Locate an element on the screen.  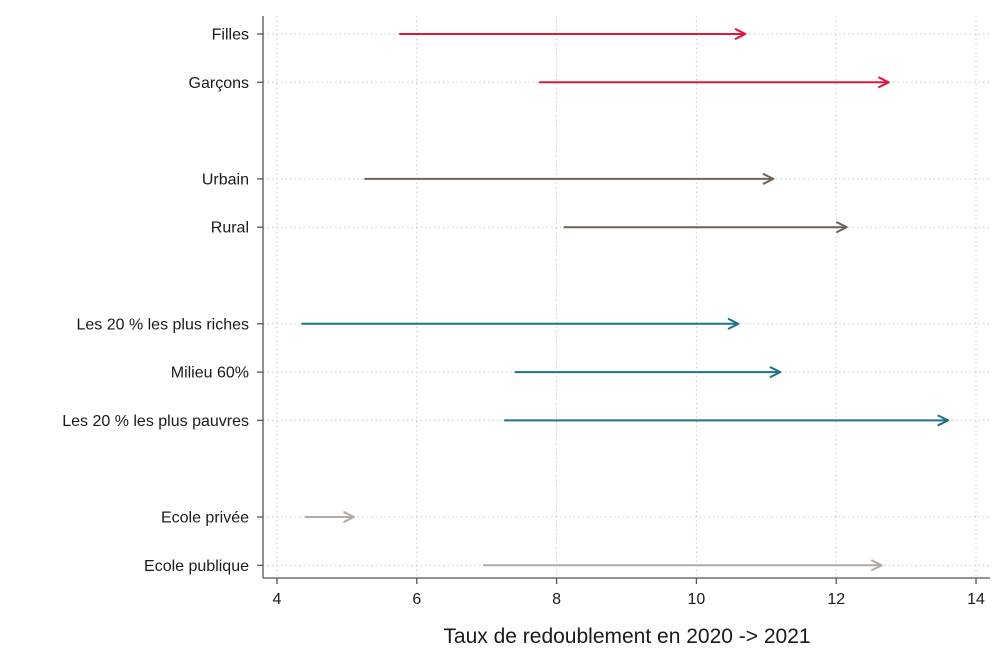
x-tick-label: 14 is located at coordinates (976, 599).